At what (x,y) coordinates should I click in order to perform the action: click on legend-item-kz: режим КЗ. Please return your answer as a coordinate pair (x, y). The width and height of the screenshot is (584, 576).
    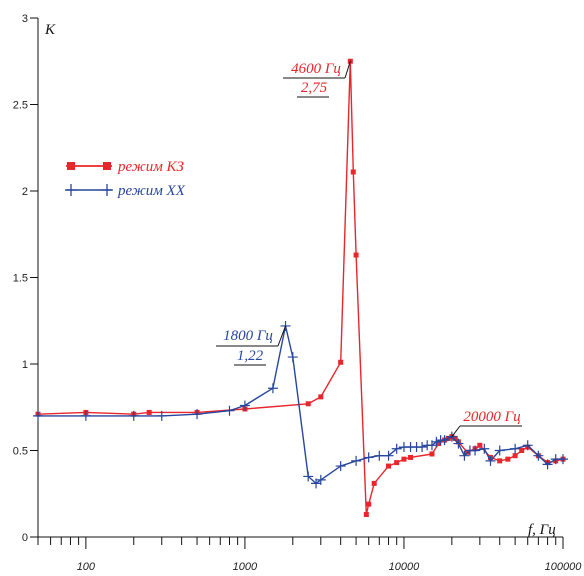
    Looking at the image, I should click on (125, 167).